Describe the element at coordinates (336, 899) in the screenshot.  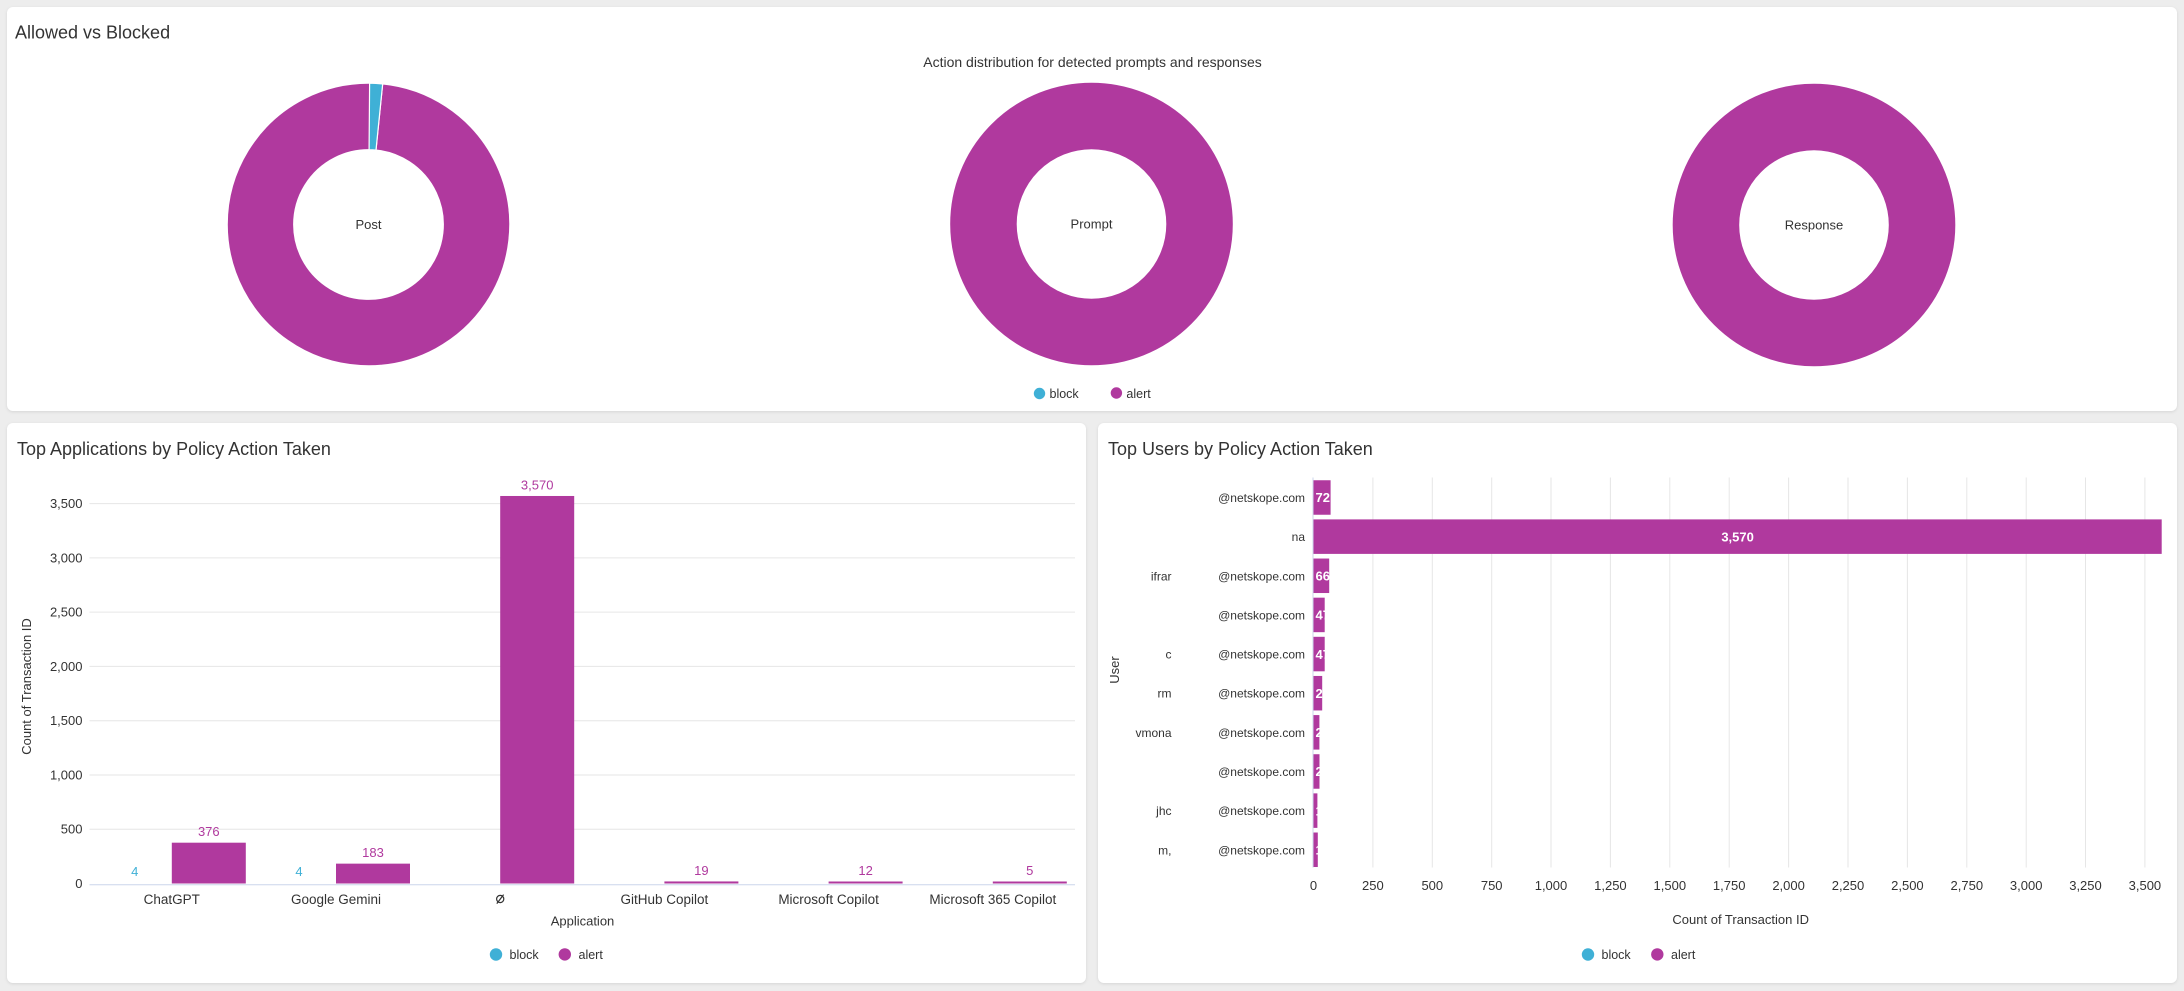
I see `svg-text: Google Gemini` at that location.